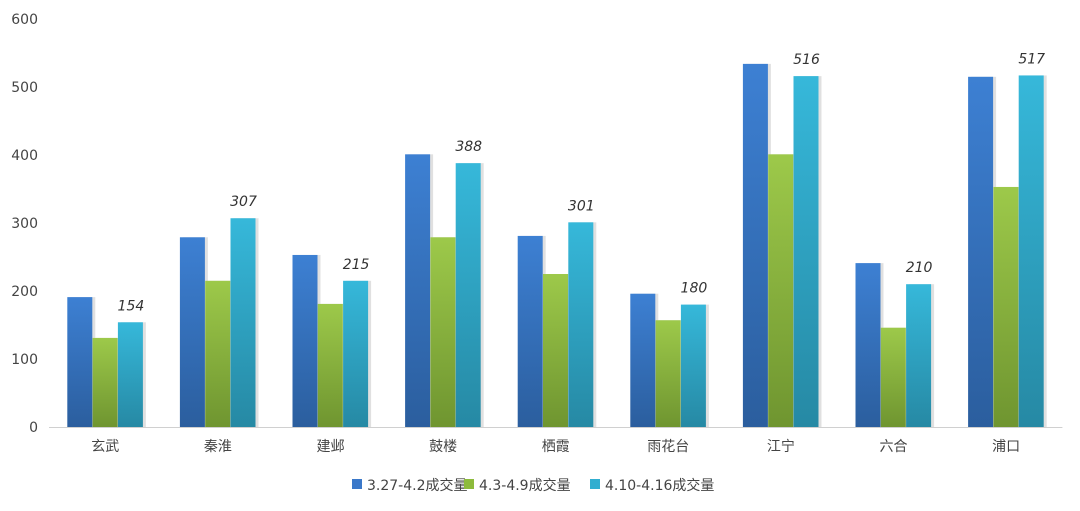  Describe the element at coordinates (694, 289) in the screenshot. I see `data-label: 180` at that location.